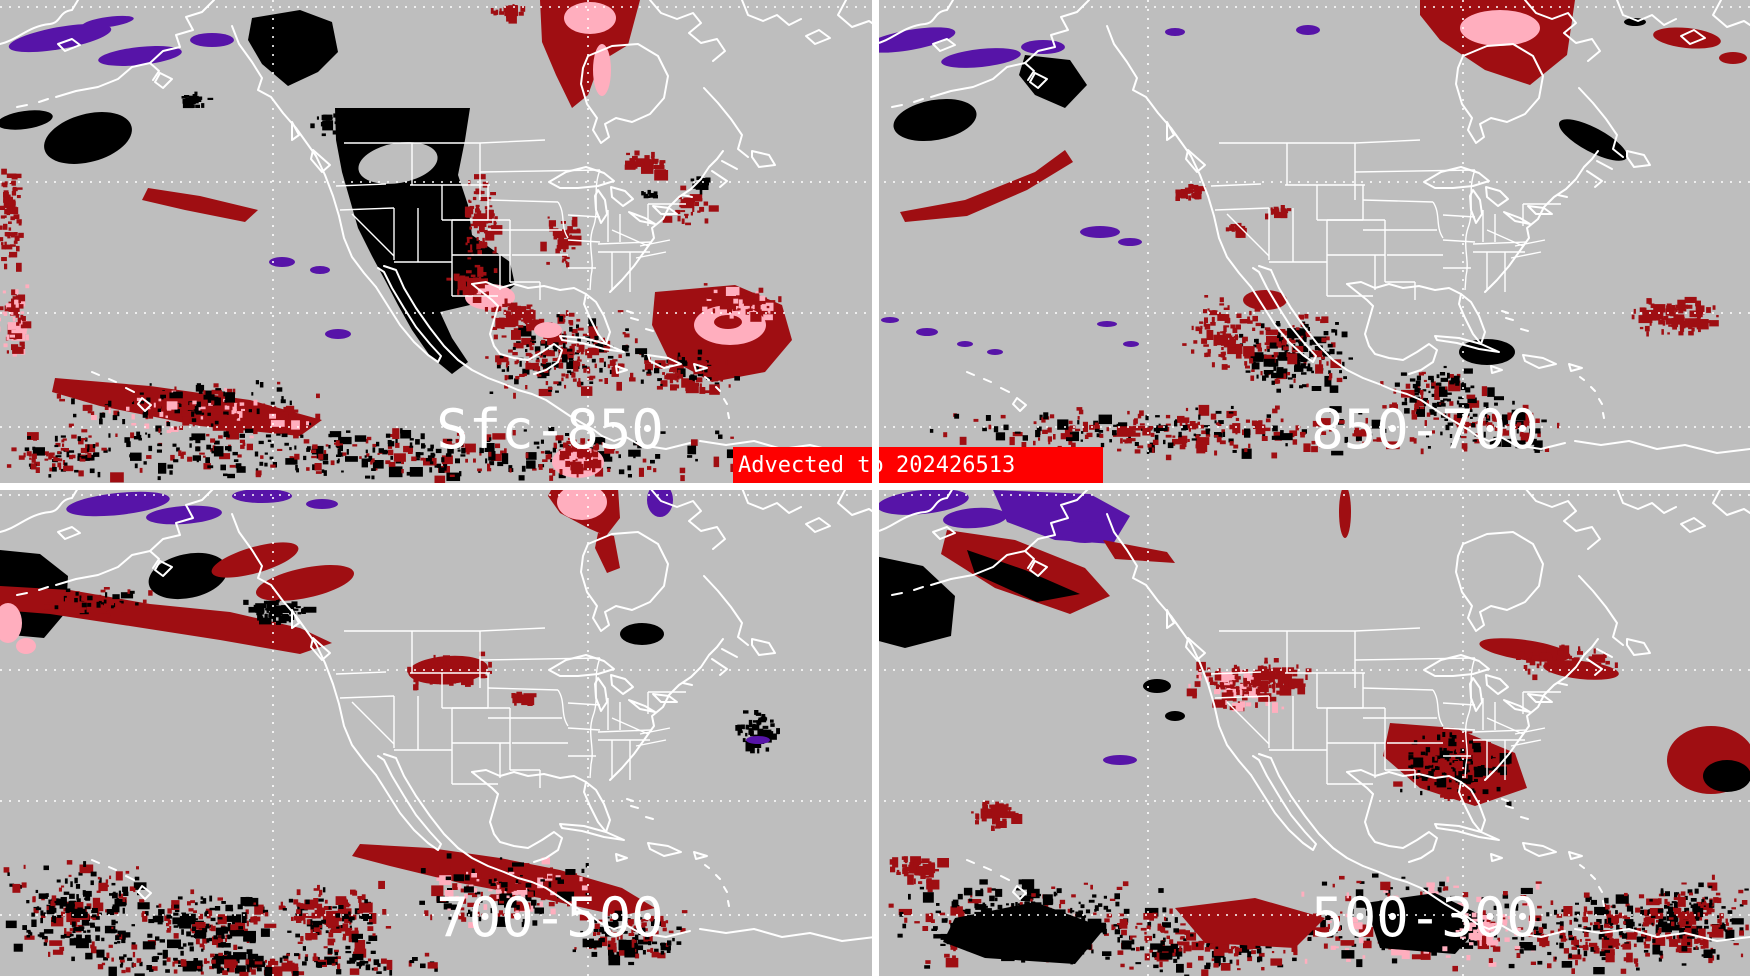  I want to click on banner-label: Advected to, so click(811, 465).